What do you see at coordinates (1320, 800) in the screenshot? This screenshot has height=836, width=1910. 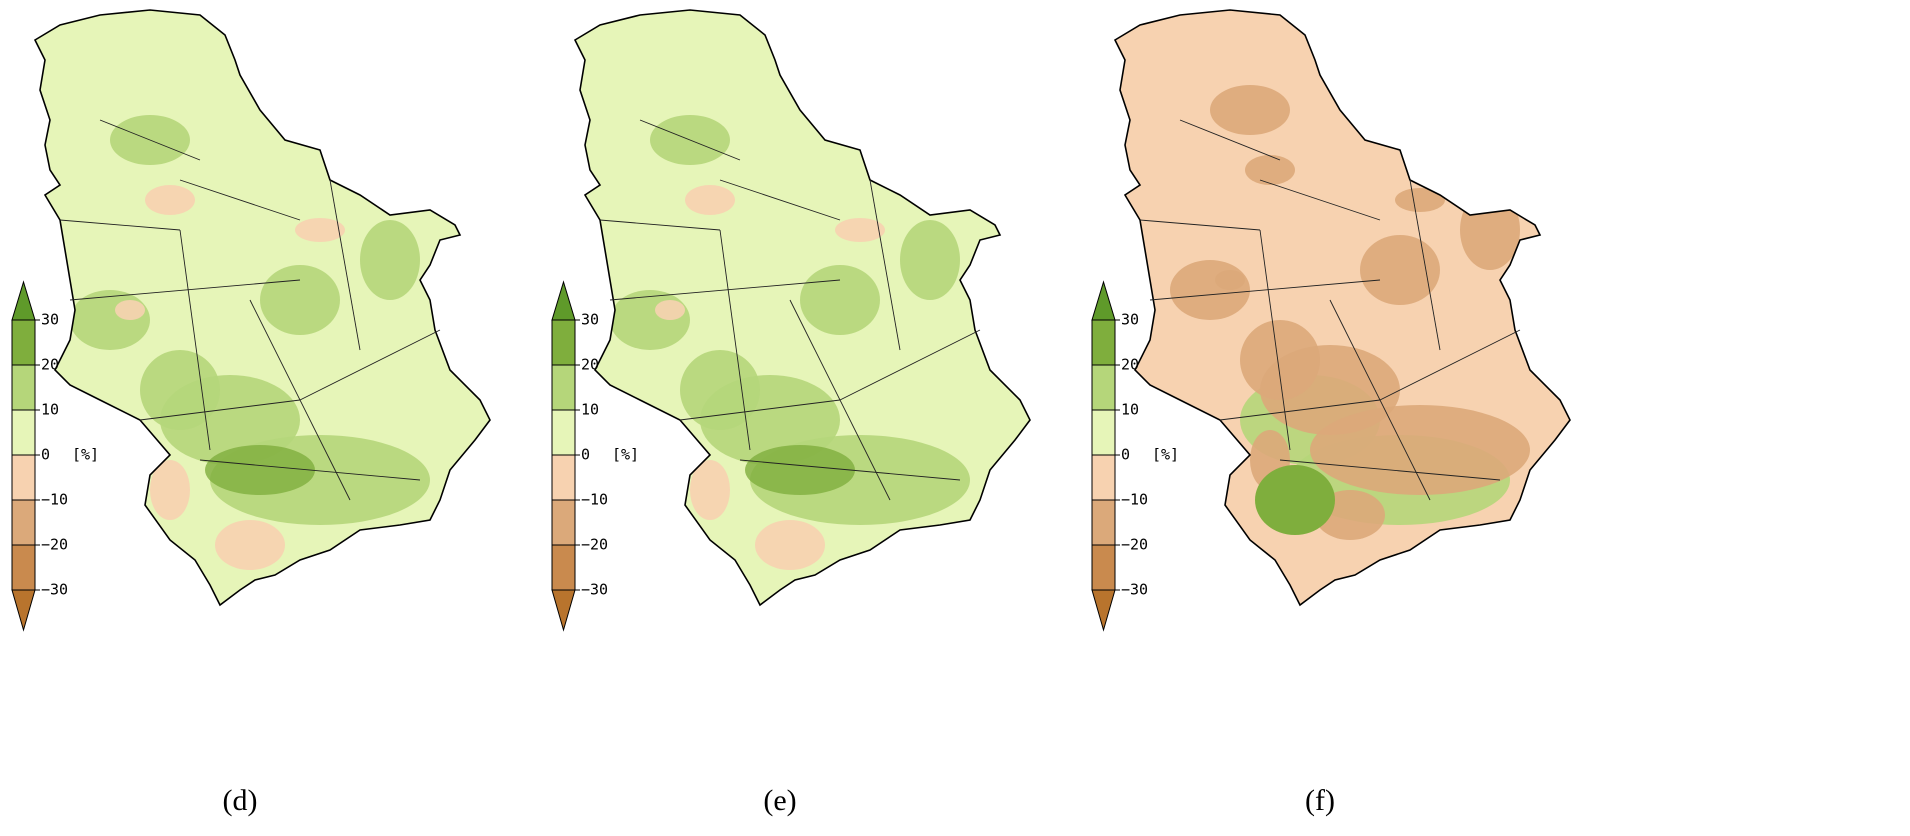 I see `panel-label: (f)` at bounding box center [1320, 800].